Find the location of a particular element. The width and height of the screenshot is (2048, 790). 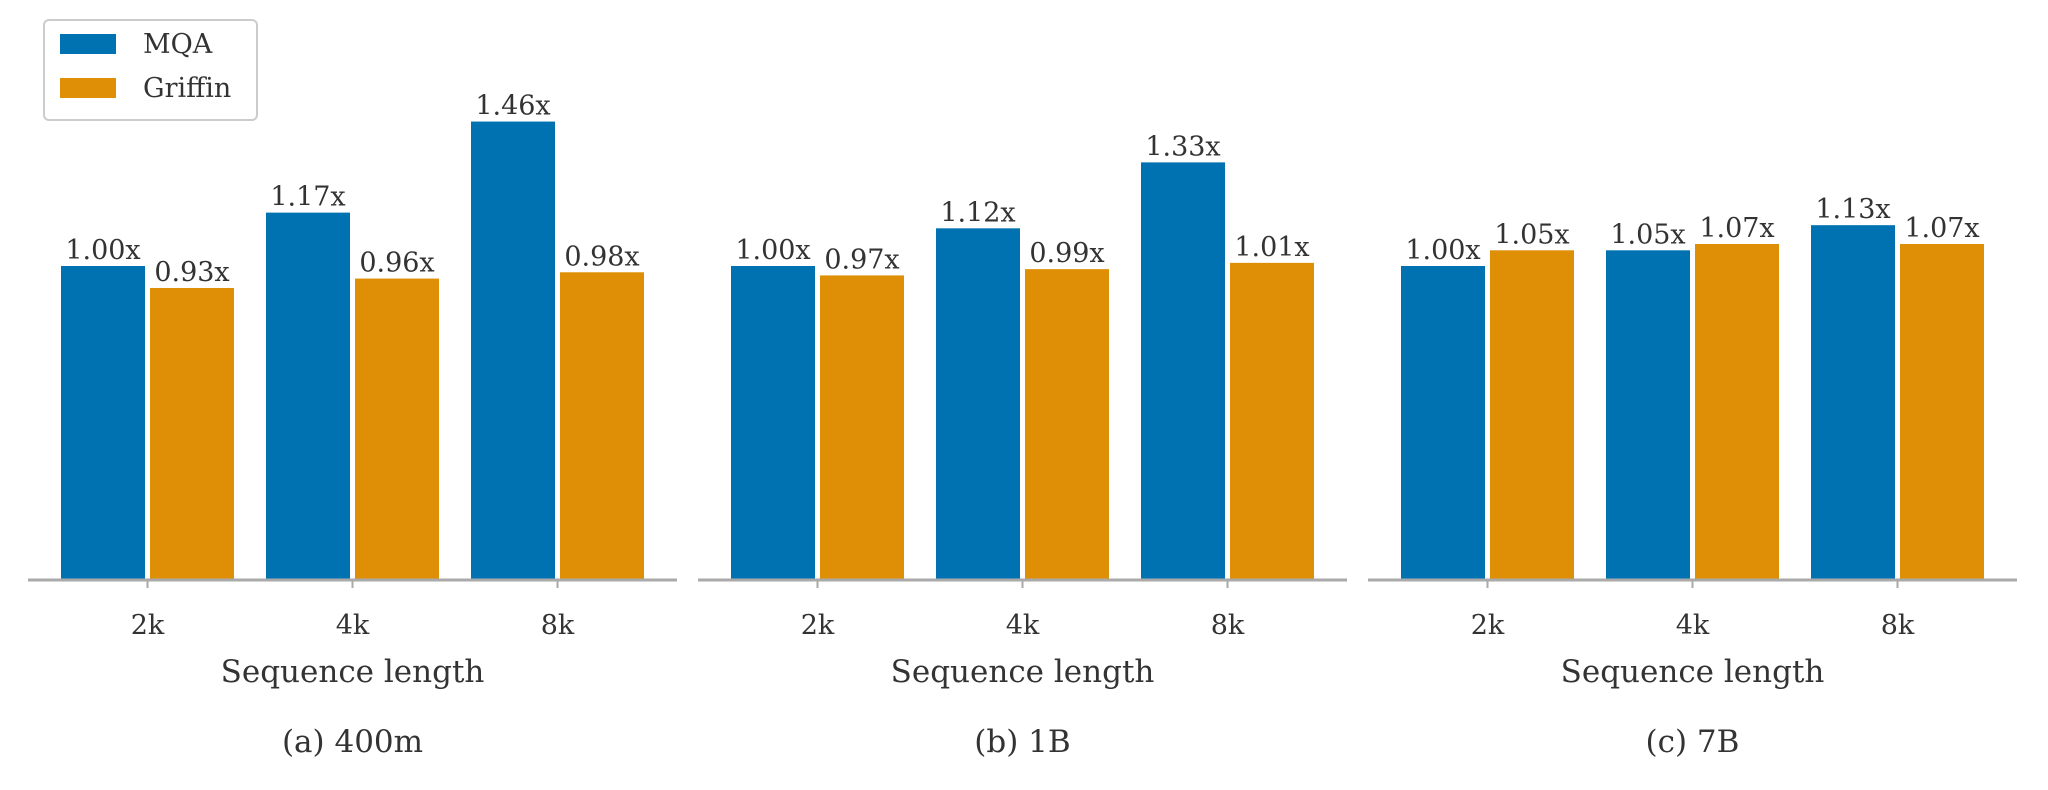

data-label-mqa-4k: 1.12x is located at coordinates (977, 212).